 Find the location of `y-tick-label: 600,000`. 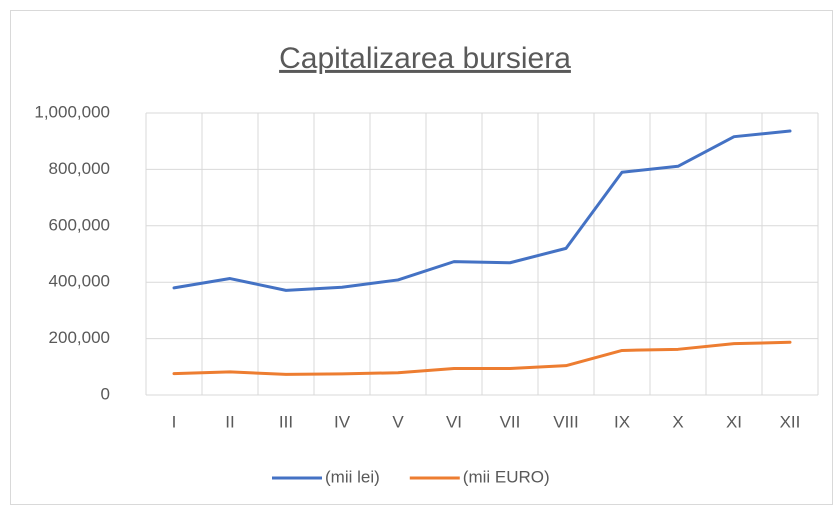

y-tick-label: 600,000 is located at coordinates (79, 224).